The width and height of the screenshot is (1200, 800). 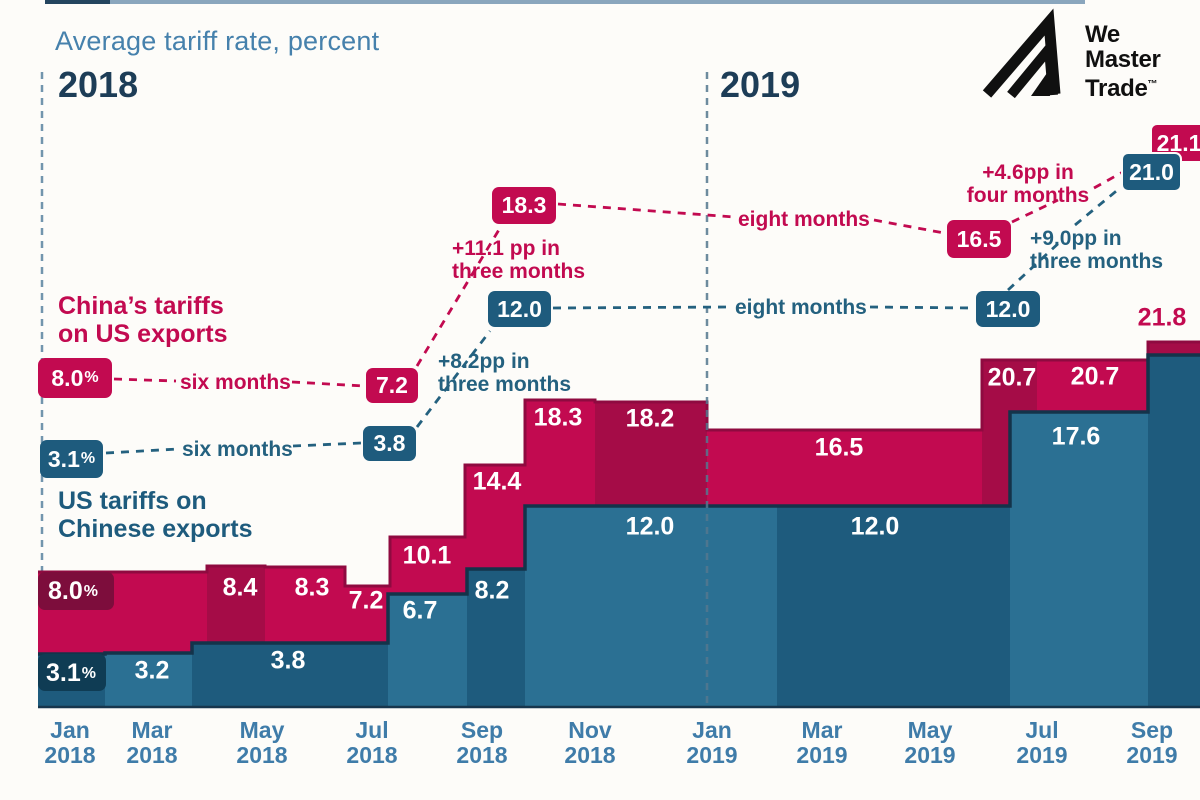 What do you see at coordinates (143, 320) in the screenshot?
I see `china-series-label: China’s tariffs on US exports` at bounding box center [143, 320].